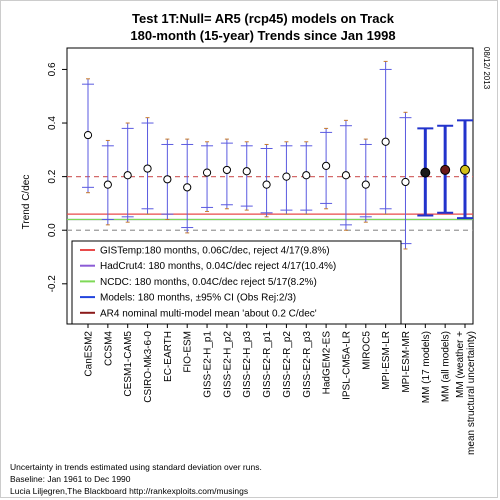 Image resolution: width=500 pixels, height=500 pixels. I want to click on x-tick-label: EC-EARTH, so click(168, 356).